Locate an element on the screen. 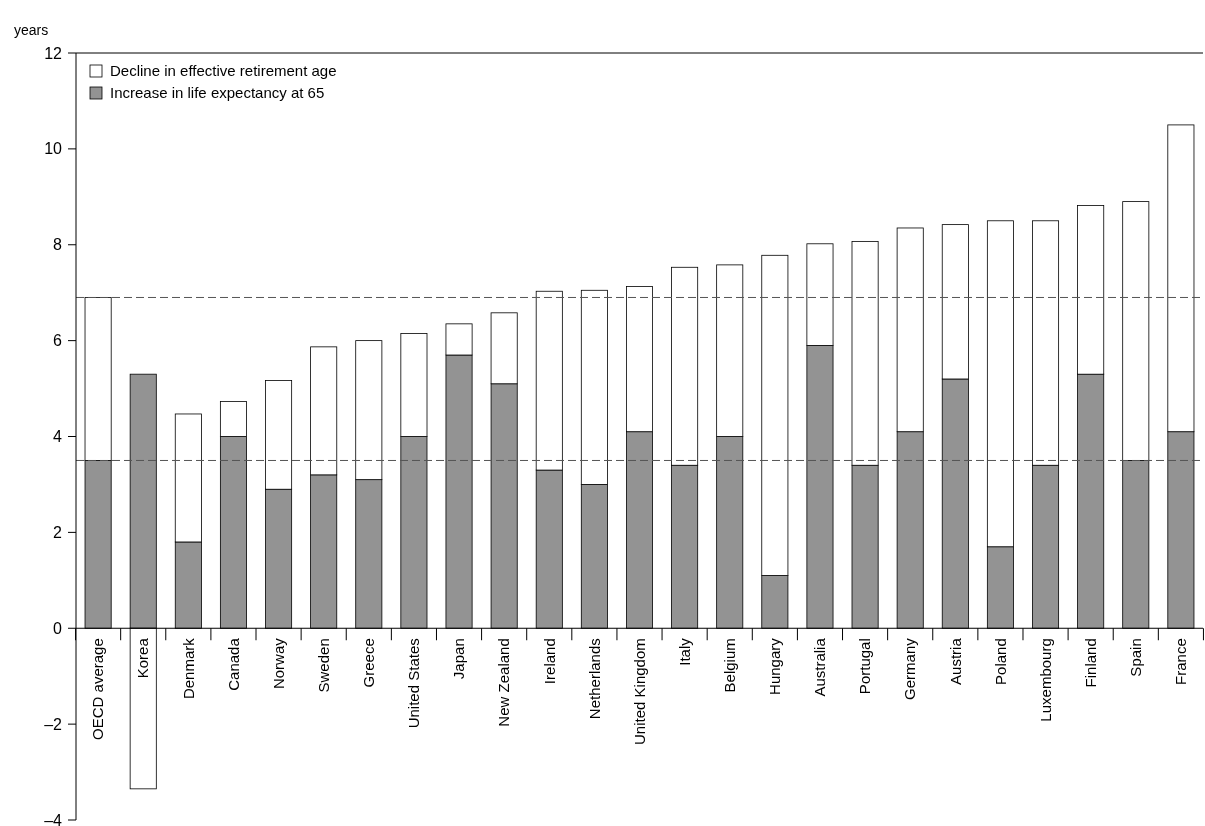  legend-label: Decline in effective retirement age is located at coordinates (223, 71).